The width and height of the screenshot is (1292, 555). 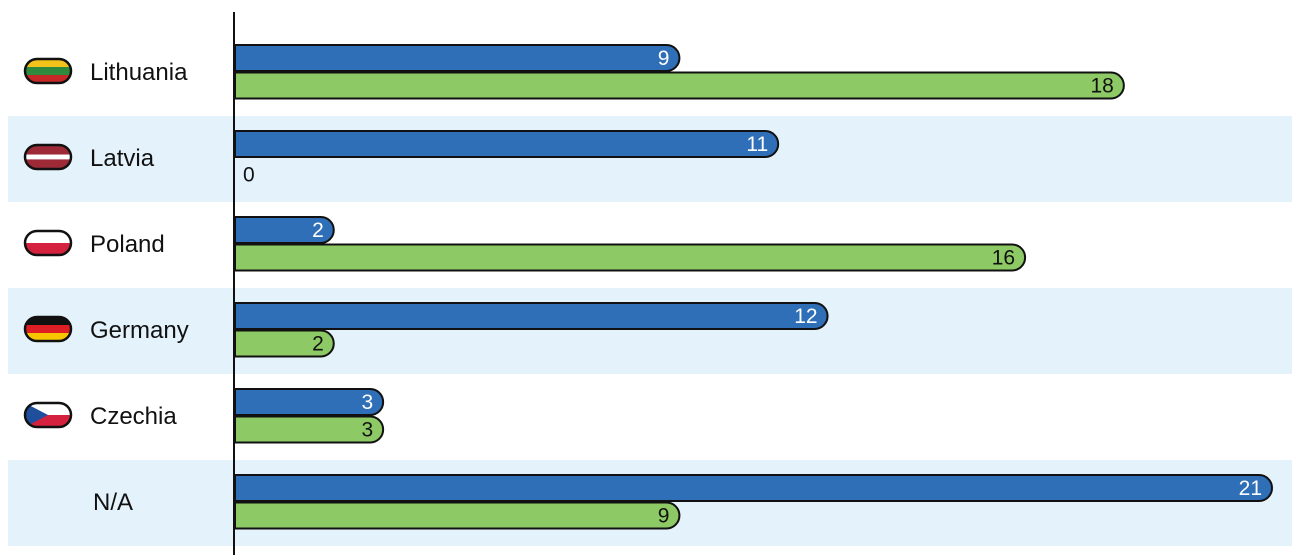 What do you see at coordinates (127, 244) in the screenshot?
I see `category-label: Poland` at bounding box center [127, 244].